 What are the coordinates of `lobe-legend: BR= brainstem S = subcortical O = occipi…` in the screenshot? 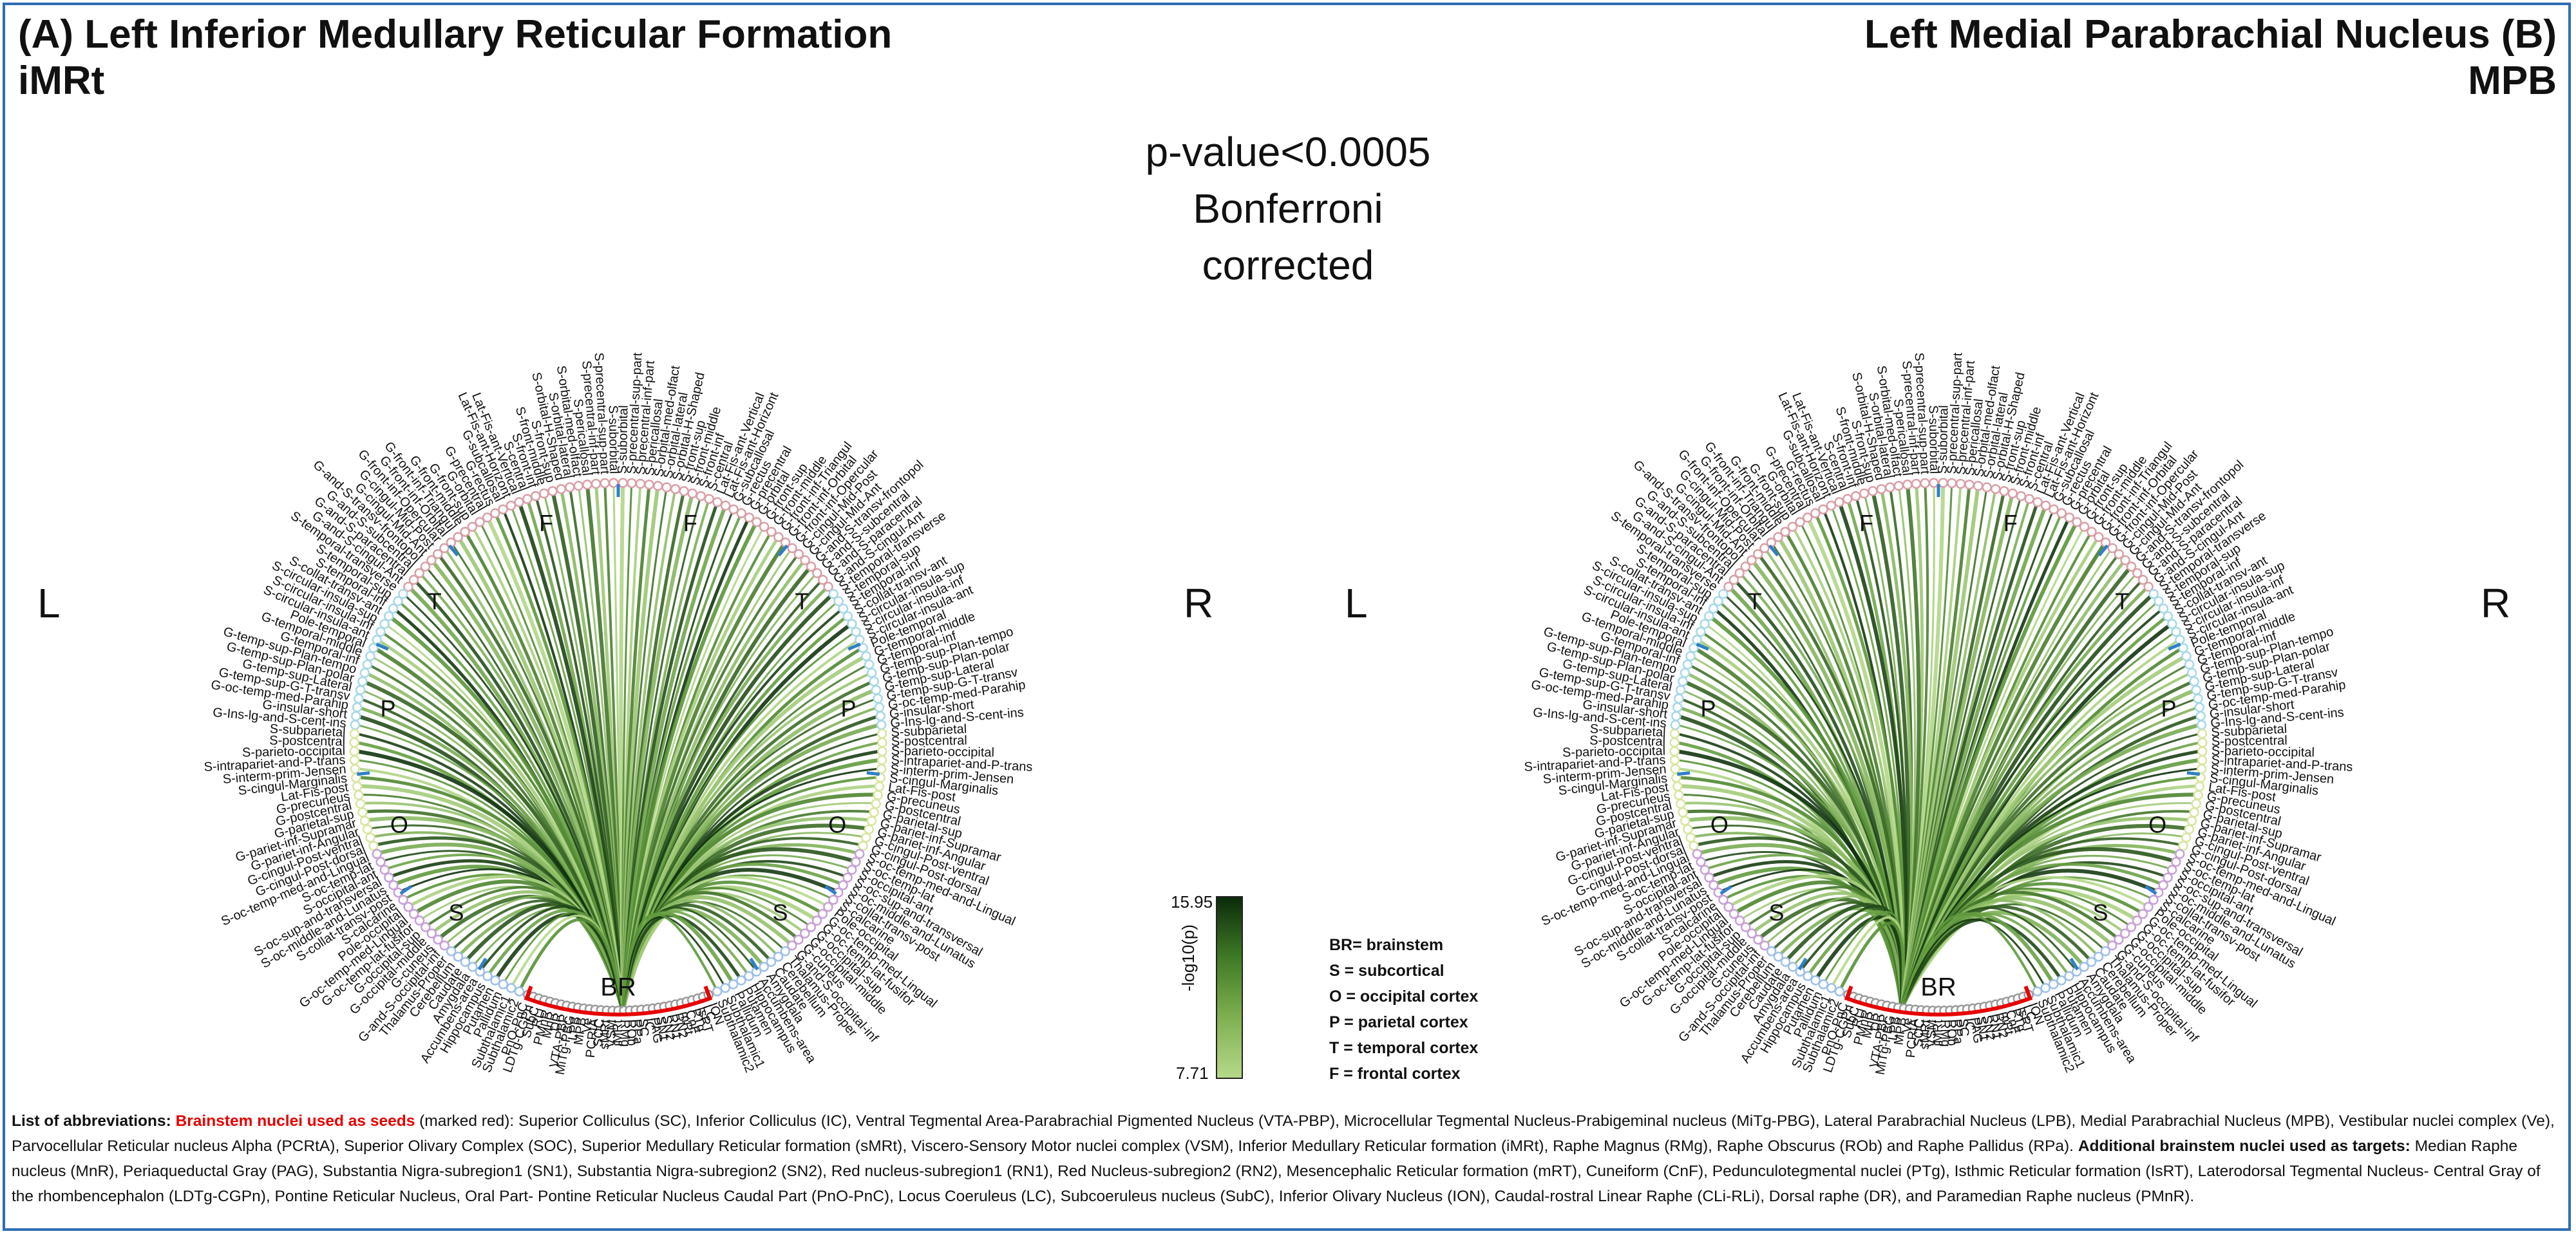 It's located at (1403, 1009).